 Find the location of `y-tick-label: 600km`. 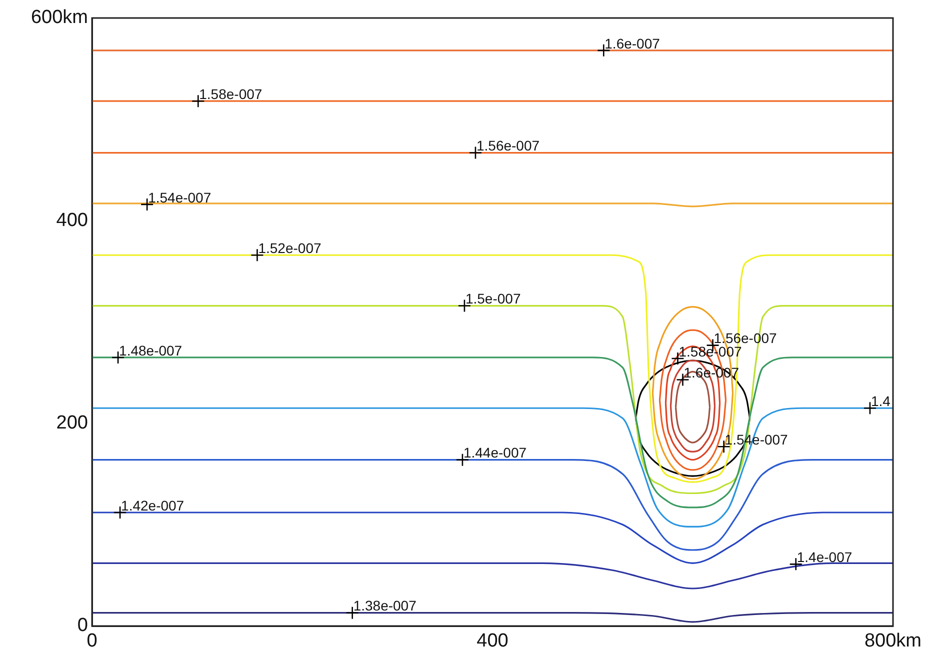

y-tick-label: 600km is located at coordinates (59, 17).